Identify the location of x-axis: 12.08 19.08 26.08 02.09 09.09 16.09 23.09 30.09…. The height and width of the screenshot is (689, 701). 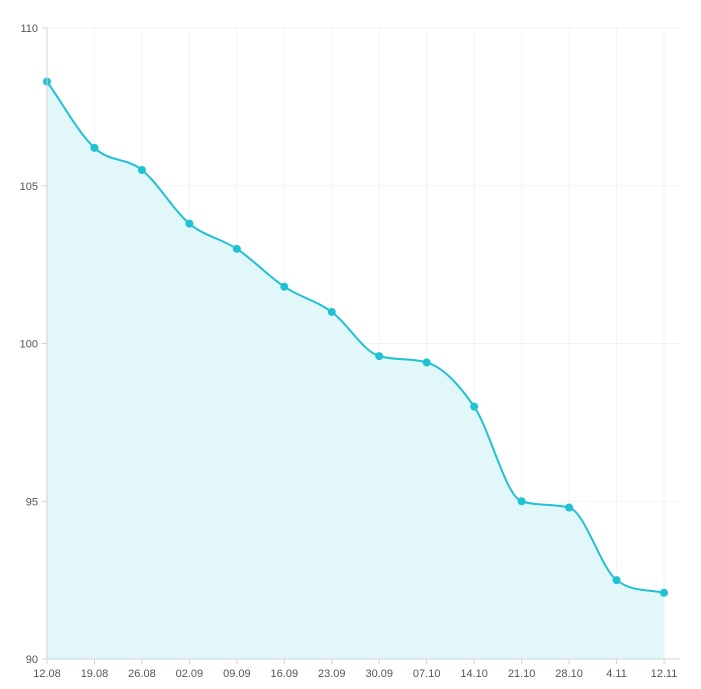
(356, 669).